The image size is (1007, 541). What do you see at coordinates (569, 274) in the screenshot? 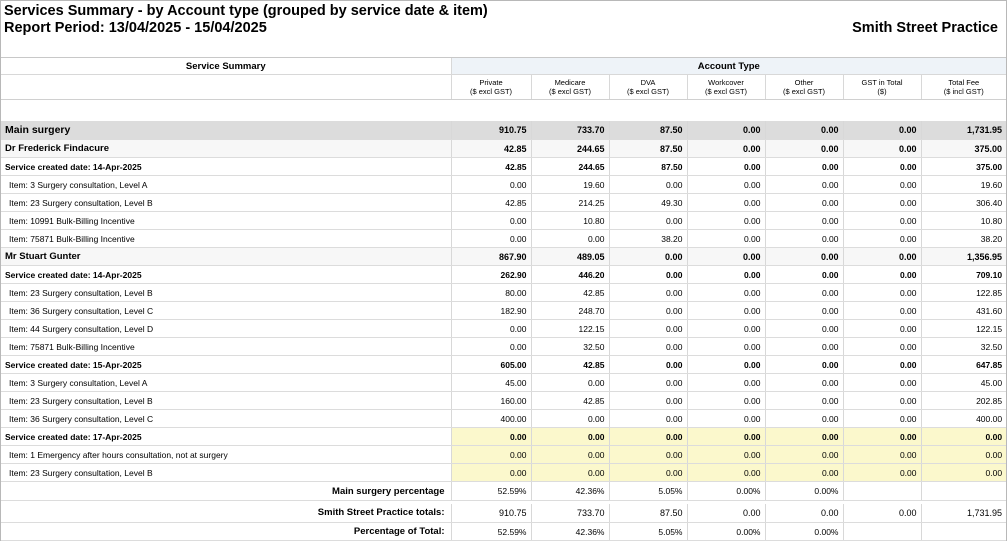
I see `cell-1: 446.20` at bounding box center [569, 274].